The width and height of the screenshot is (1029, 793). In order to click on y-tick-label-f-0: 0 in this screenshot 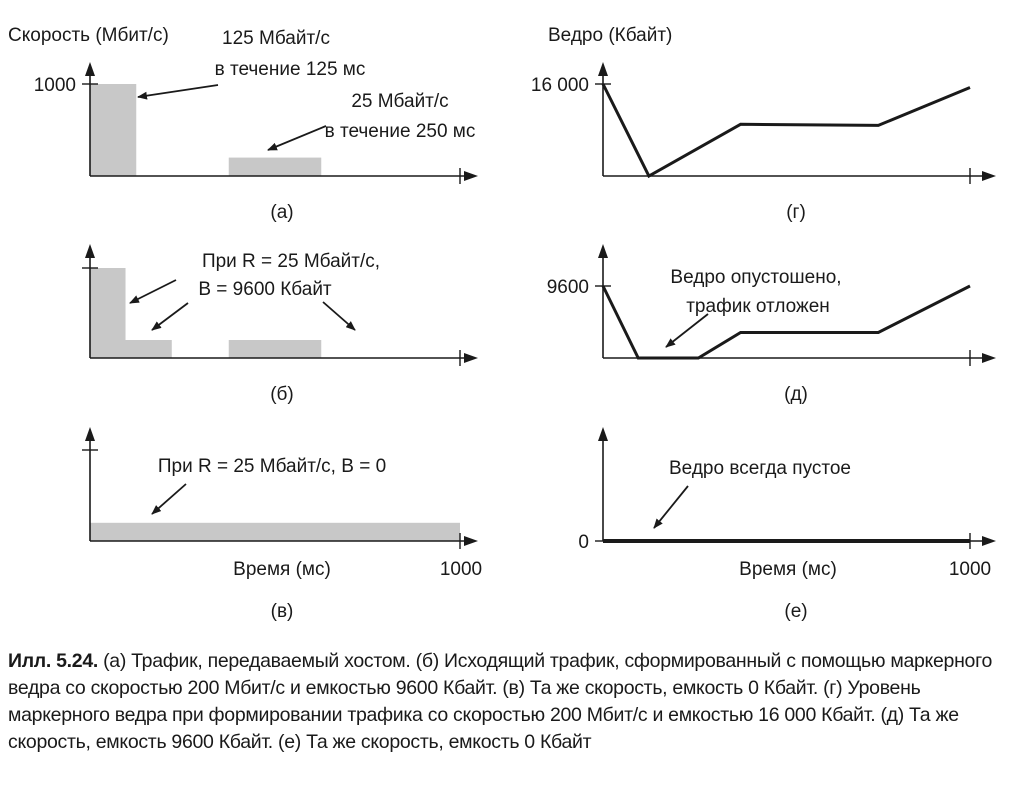, I will do `click(583, 542)`.